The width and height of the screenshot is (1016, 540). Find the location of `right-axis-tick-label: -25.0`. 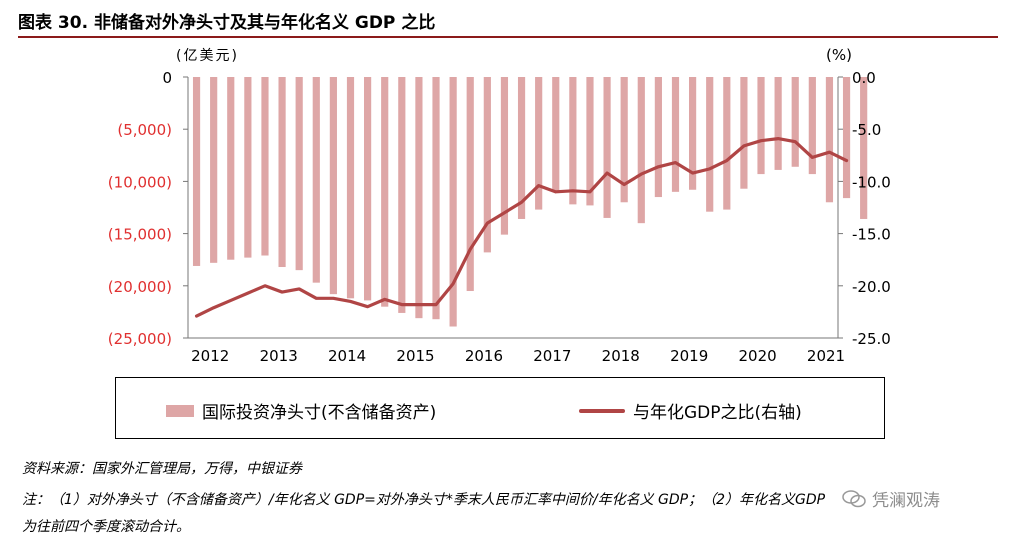

right-axis-tick-label: -25.0 is located at coordinates (871, 339).